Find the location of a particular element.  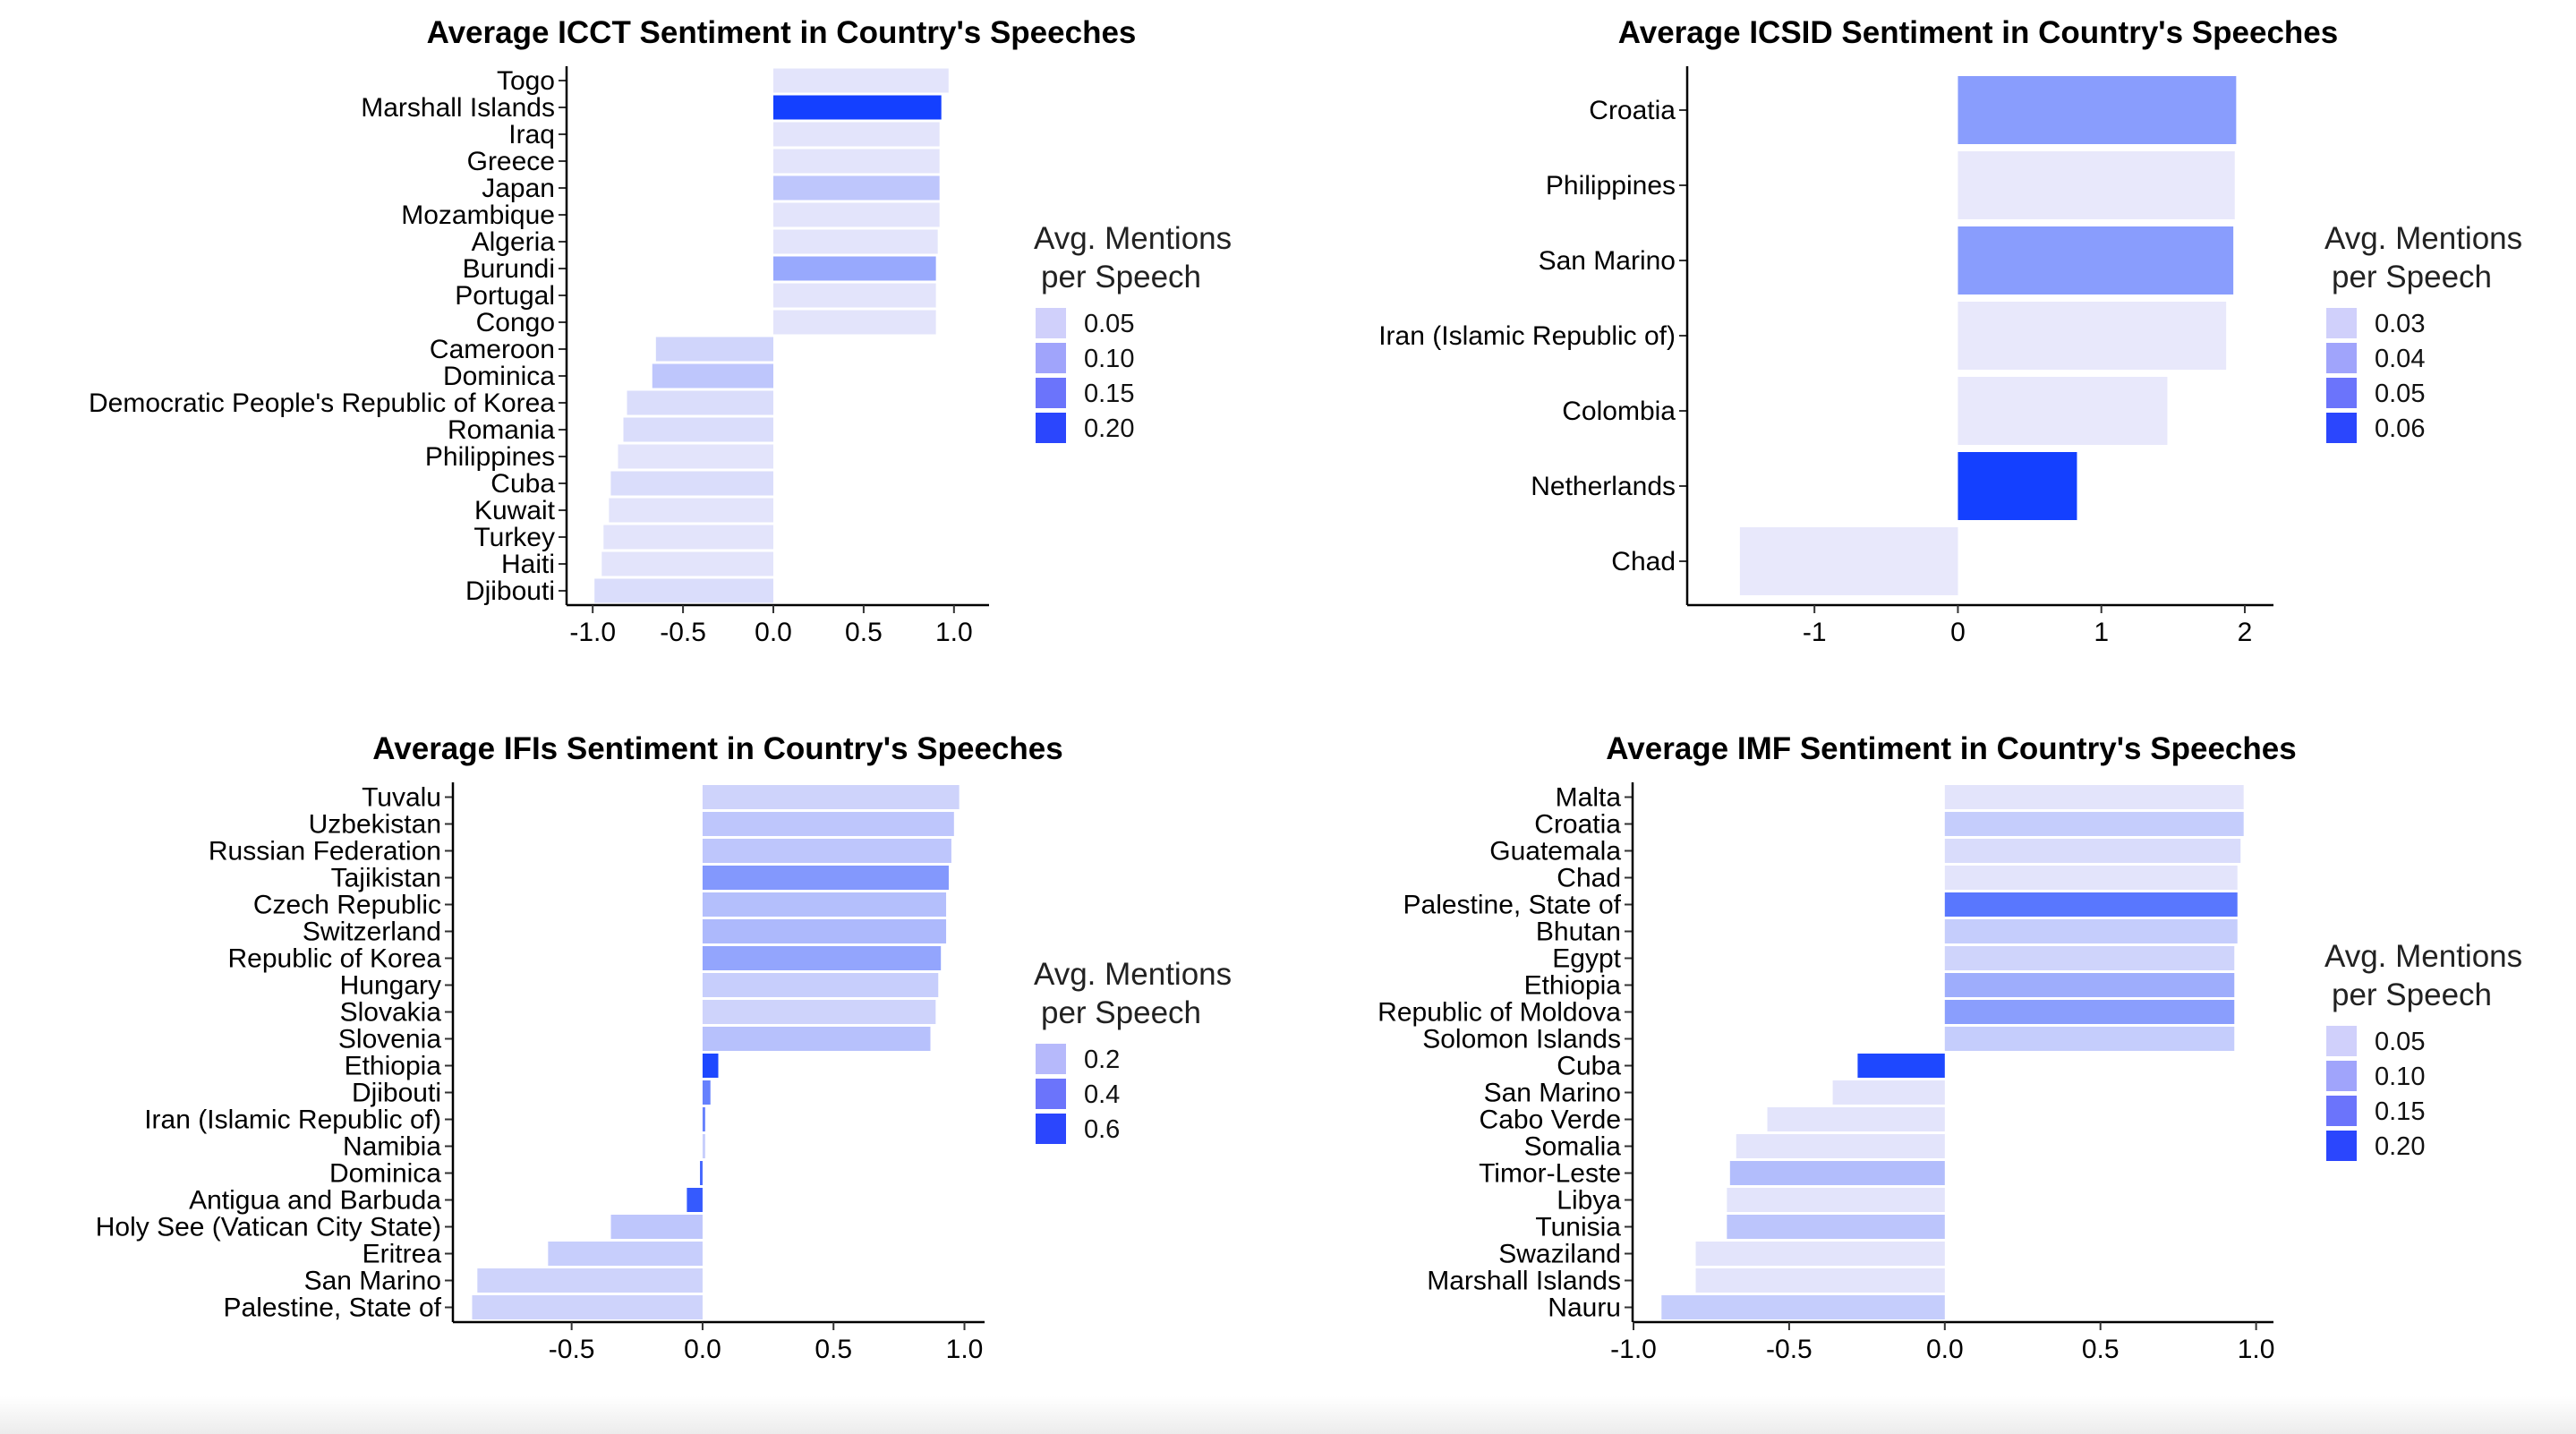

x-tick-label: 0.5 is located at coordinates (2101, 1350).